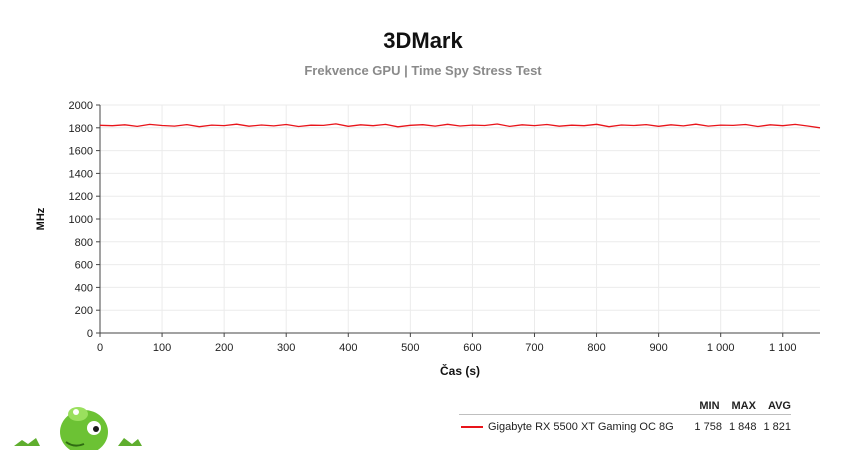 The width and height of the screenshot is (846, 450). I want to click on y-tick-label: 200, so click(84, 311).